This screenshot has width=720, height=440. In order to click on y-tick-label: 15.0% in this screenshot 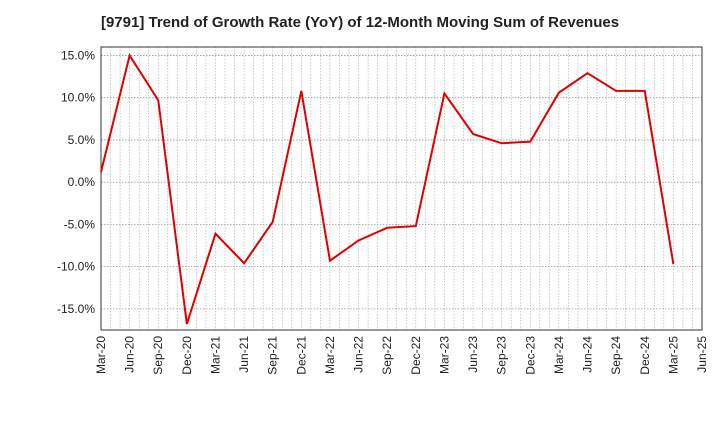, I will do `click(78, 55)`.